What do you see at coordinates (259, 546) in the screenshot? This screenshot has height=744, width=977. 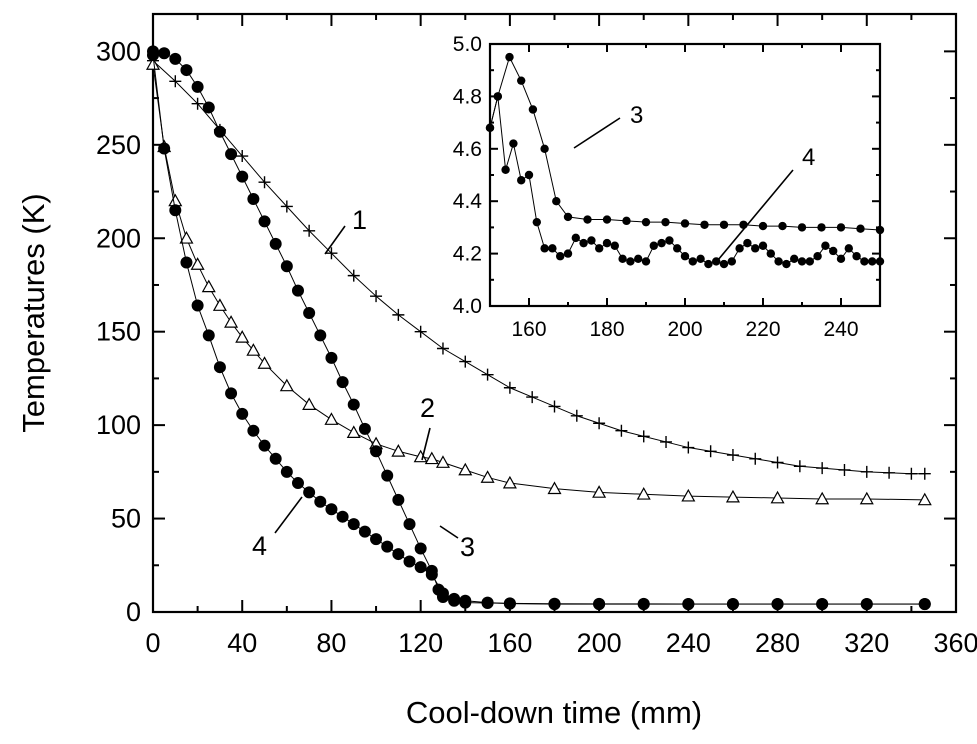 I see `annotation-4: 4` at bounding box center [259, 546].